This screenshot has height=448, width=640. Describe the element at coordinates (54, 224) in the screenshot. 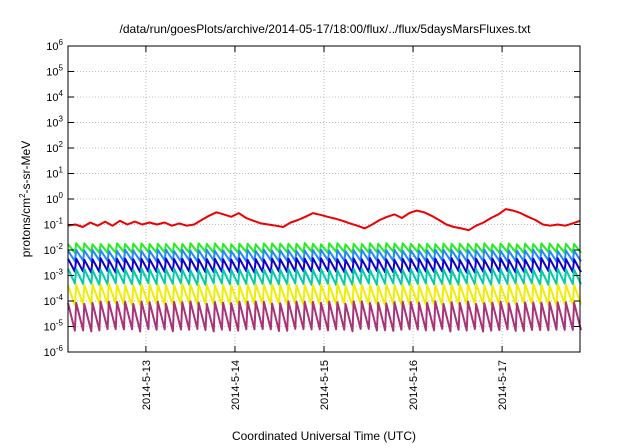

I see `y-tick-label: 10⁻¹` at that location.